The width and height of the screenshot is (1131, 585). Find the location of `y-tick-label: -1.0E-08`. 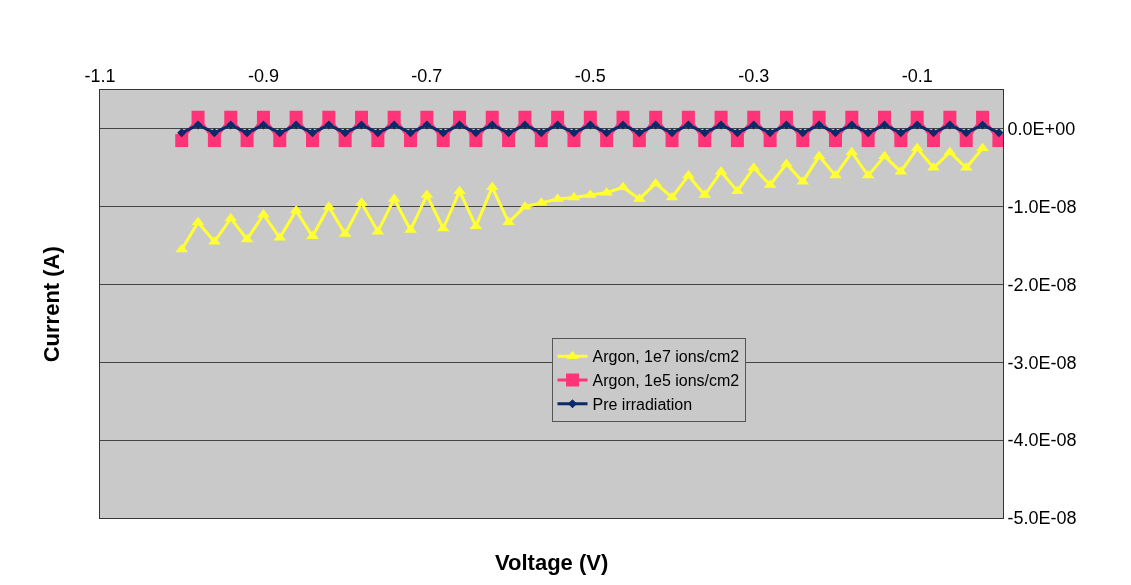

y-tick-label: -1.0E-08 is located at coordinates (1042, 207).